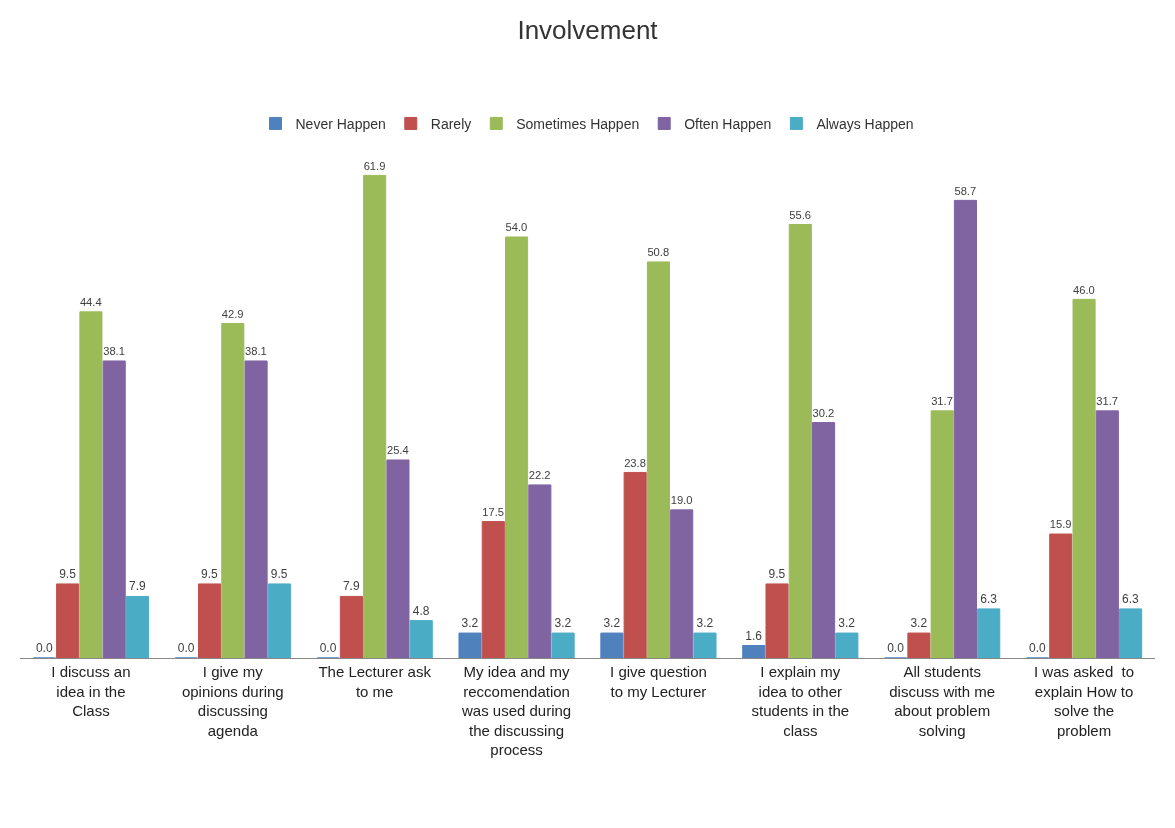  I want to click on data-label: 22.2, so click(539, 475).